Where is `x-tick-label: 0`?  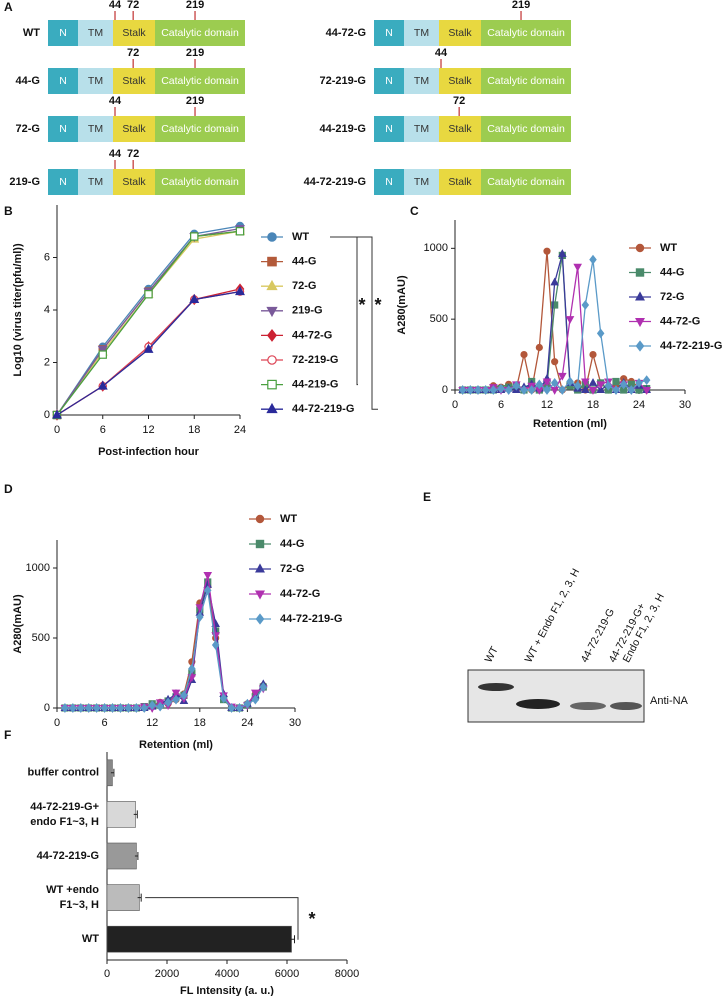
x-tick-label: 0 is located at coordinates (57, 723).